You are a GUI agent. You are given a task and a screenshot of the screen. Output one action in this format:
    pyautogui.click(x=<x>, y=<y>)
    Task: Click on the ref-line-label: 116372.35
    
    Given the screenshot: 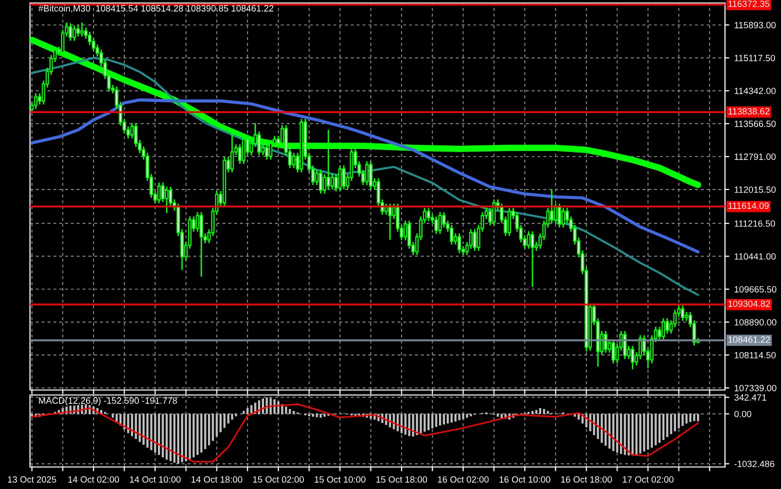 What is the action you would take?
    pyautogui.click(x=749, y=4)
    